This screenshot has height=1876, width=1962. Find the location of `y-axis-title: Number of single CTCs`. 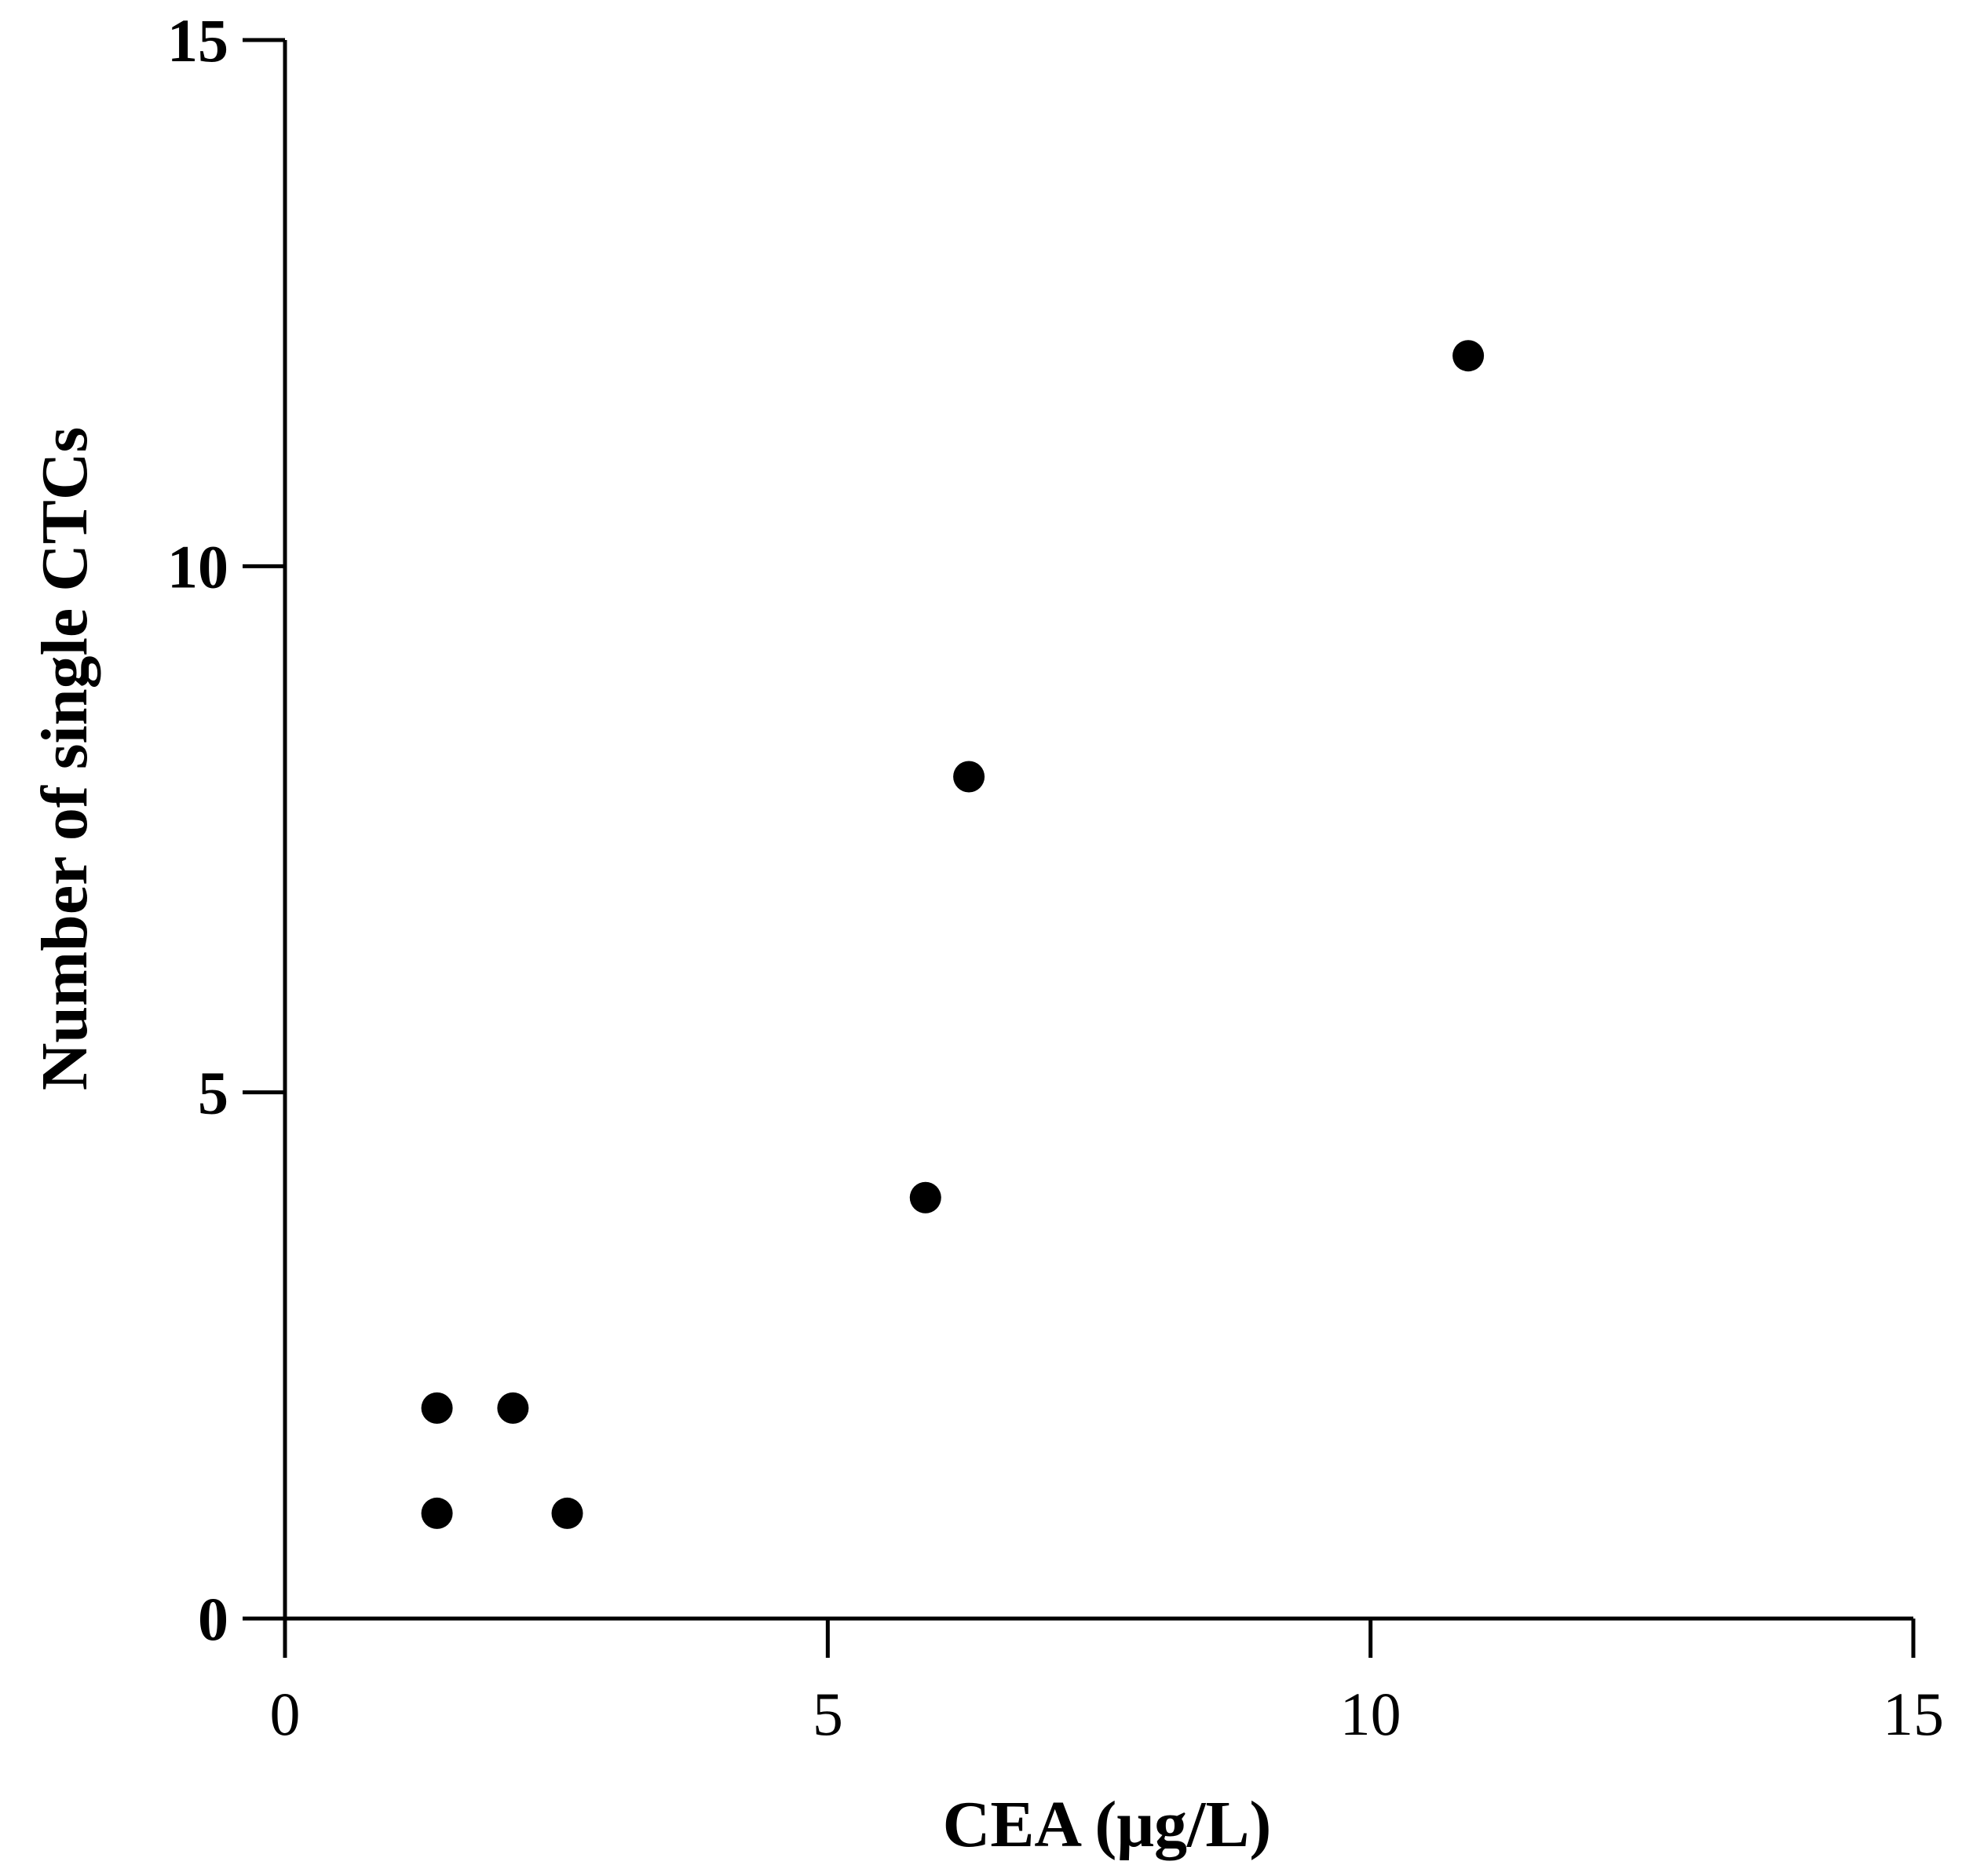

y-axis-title: Number of single CTCs is located at coordinates (64, 759).